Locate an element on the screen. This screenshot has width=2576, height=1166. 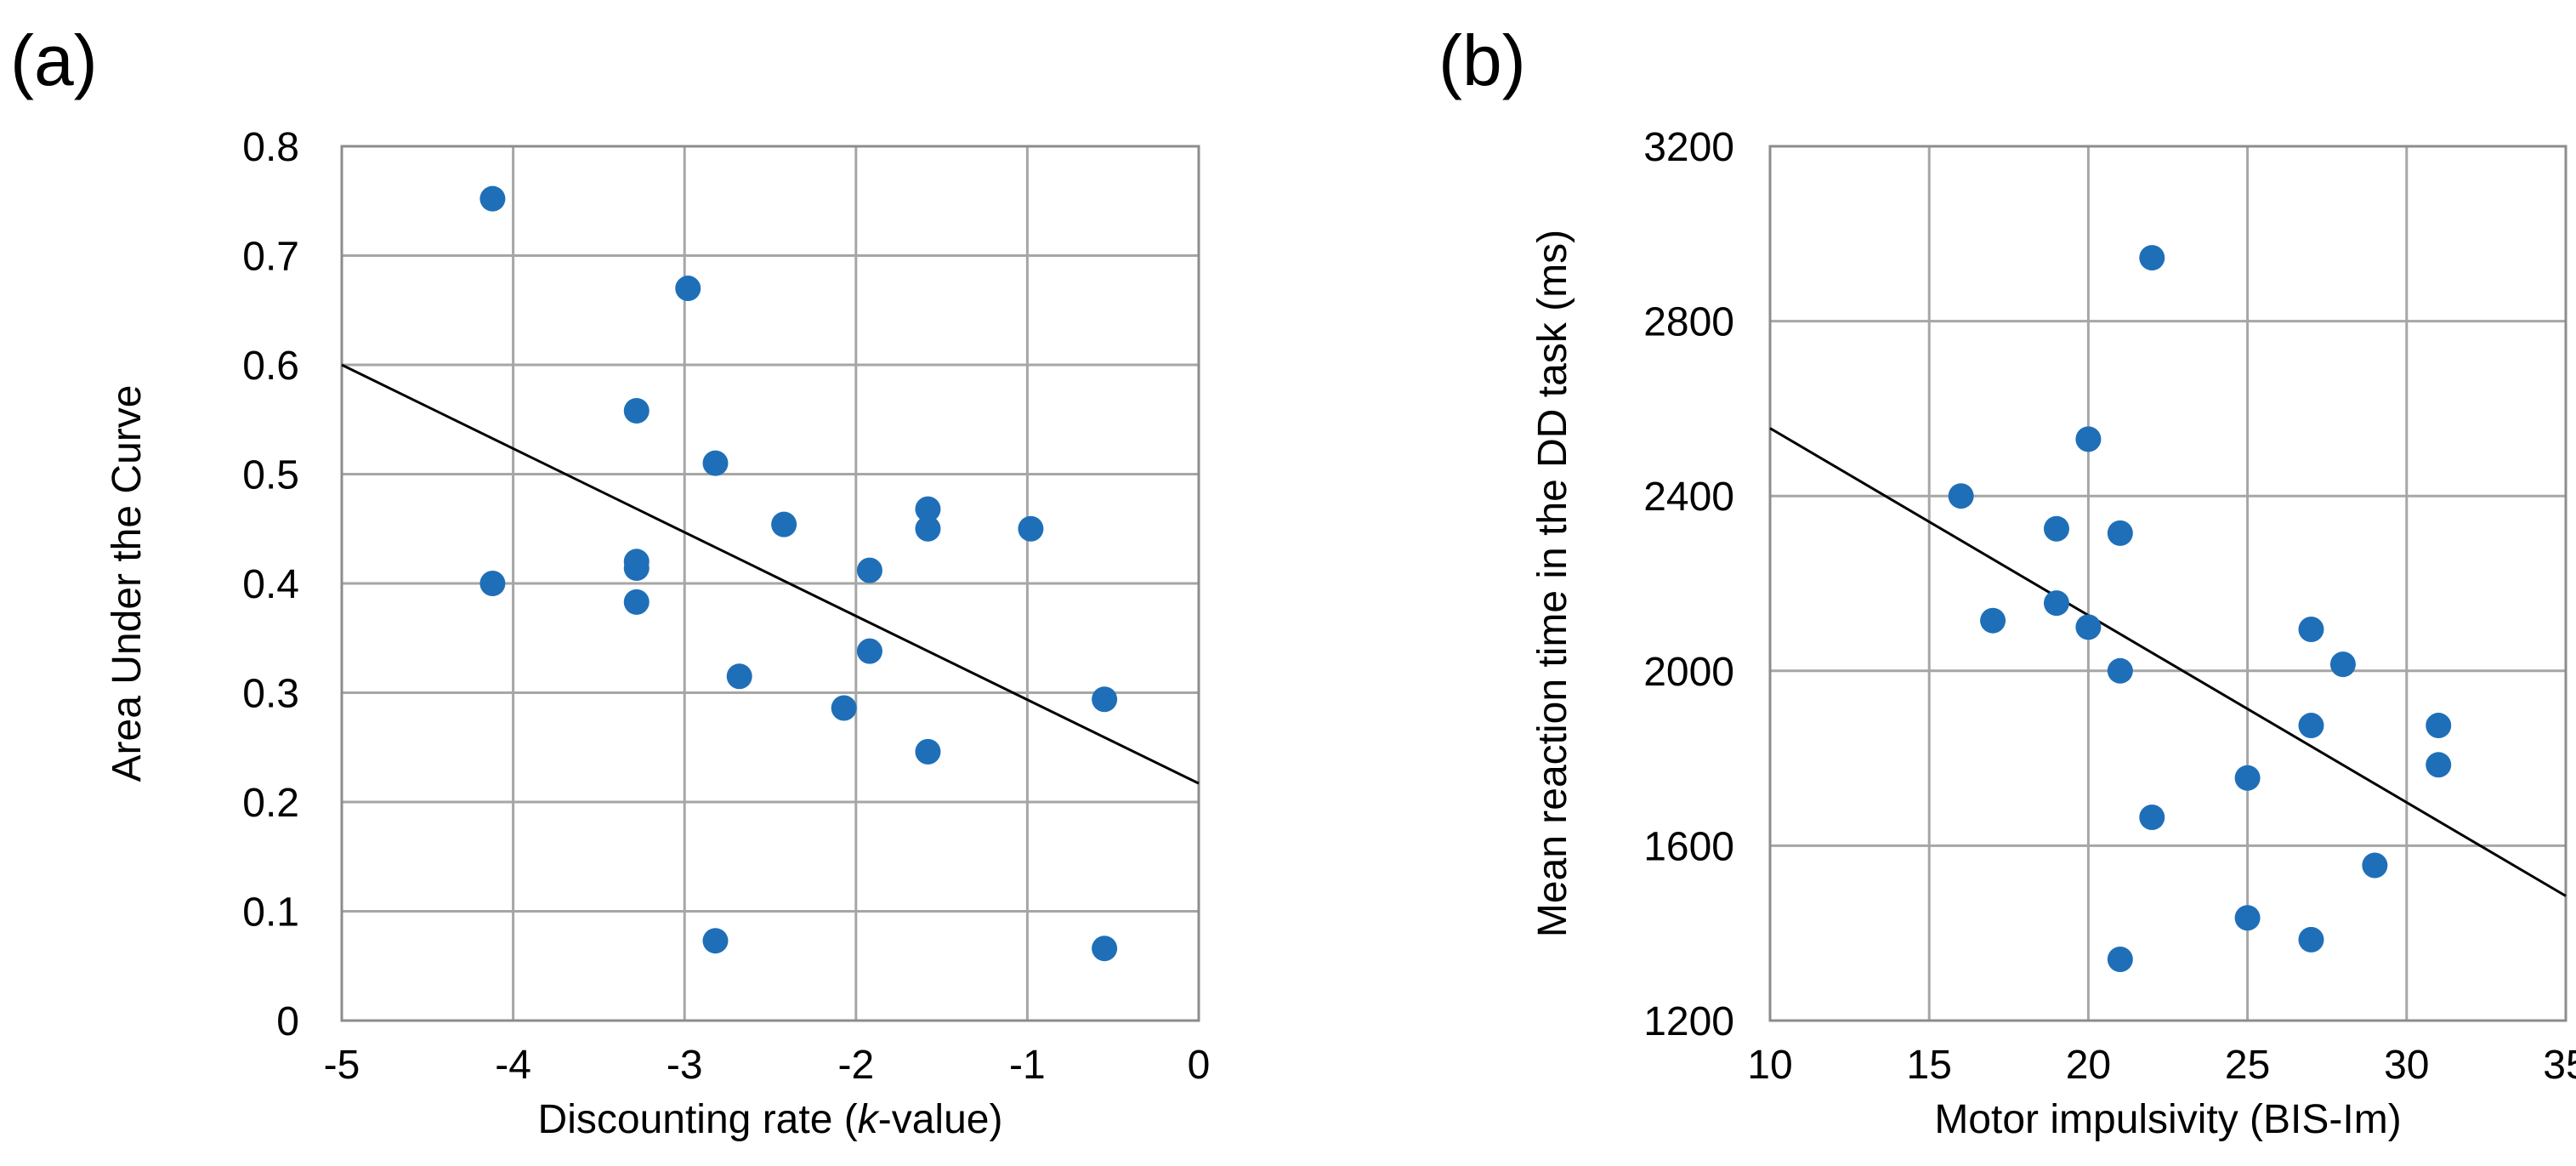
panel-b-ytick-label-2: 2000 is located at coordinates (1689, 672).